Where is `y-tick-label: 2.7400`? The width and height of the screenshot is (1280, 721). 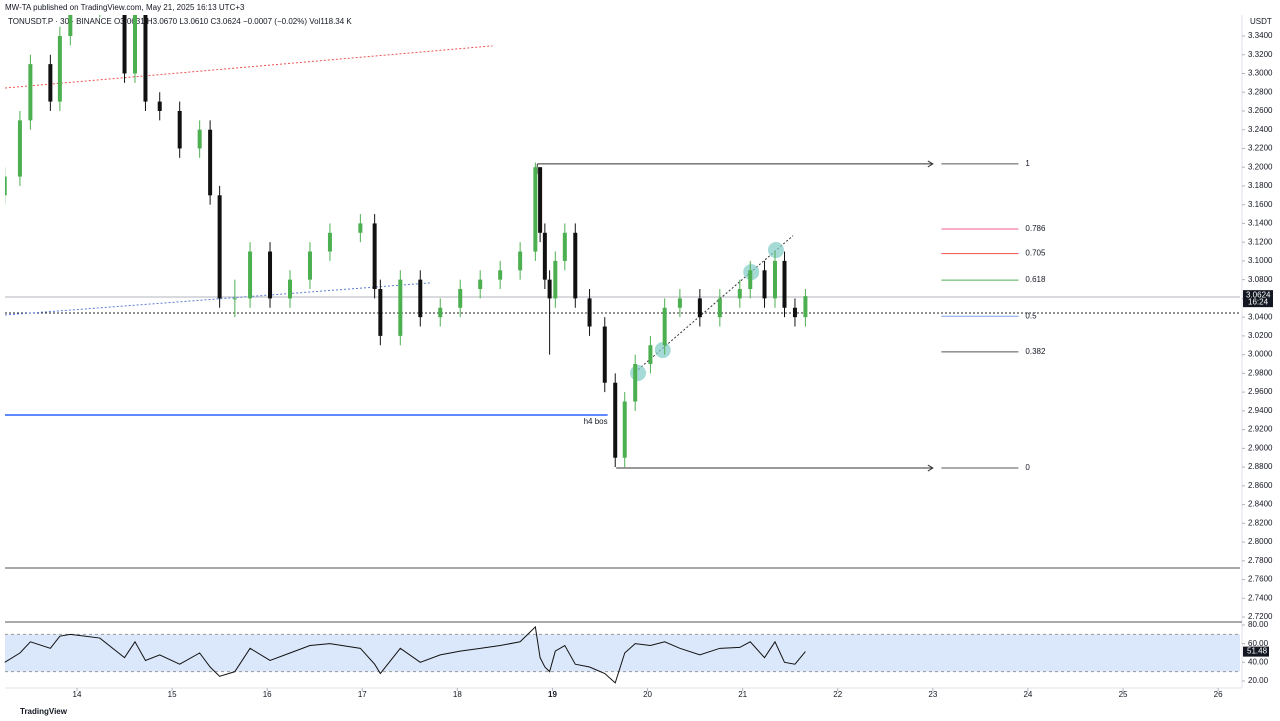 y-tick-label: 2.7400 is located at coordinates (1260, 597).